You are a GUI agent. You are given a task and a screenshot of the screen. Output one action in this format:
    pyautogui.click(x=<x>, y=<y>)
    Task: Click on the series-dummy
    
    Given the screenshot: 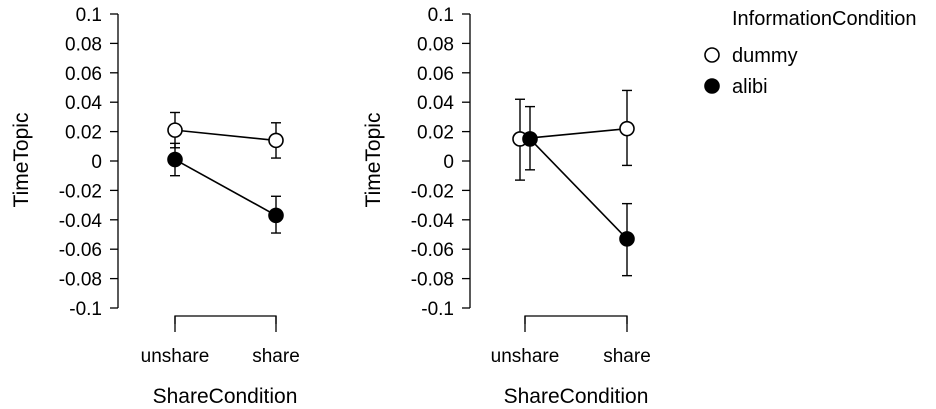 What is the action you would take?
    pyautogui.click(x=225, y=135)
    